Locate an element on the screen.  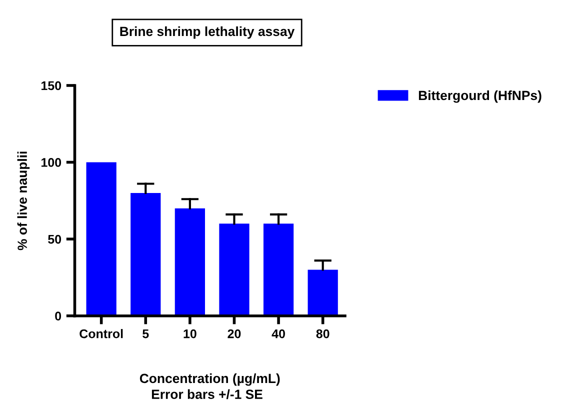
x-tick-label: 10 is located at coordinates (190, 333).